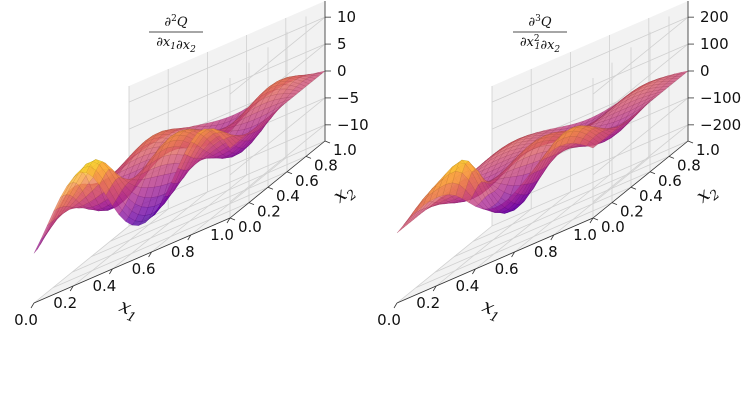  Describe the element at coordinates (720, 98) in the screenshot. I see `z-tick-label: −100` at that location.